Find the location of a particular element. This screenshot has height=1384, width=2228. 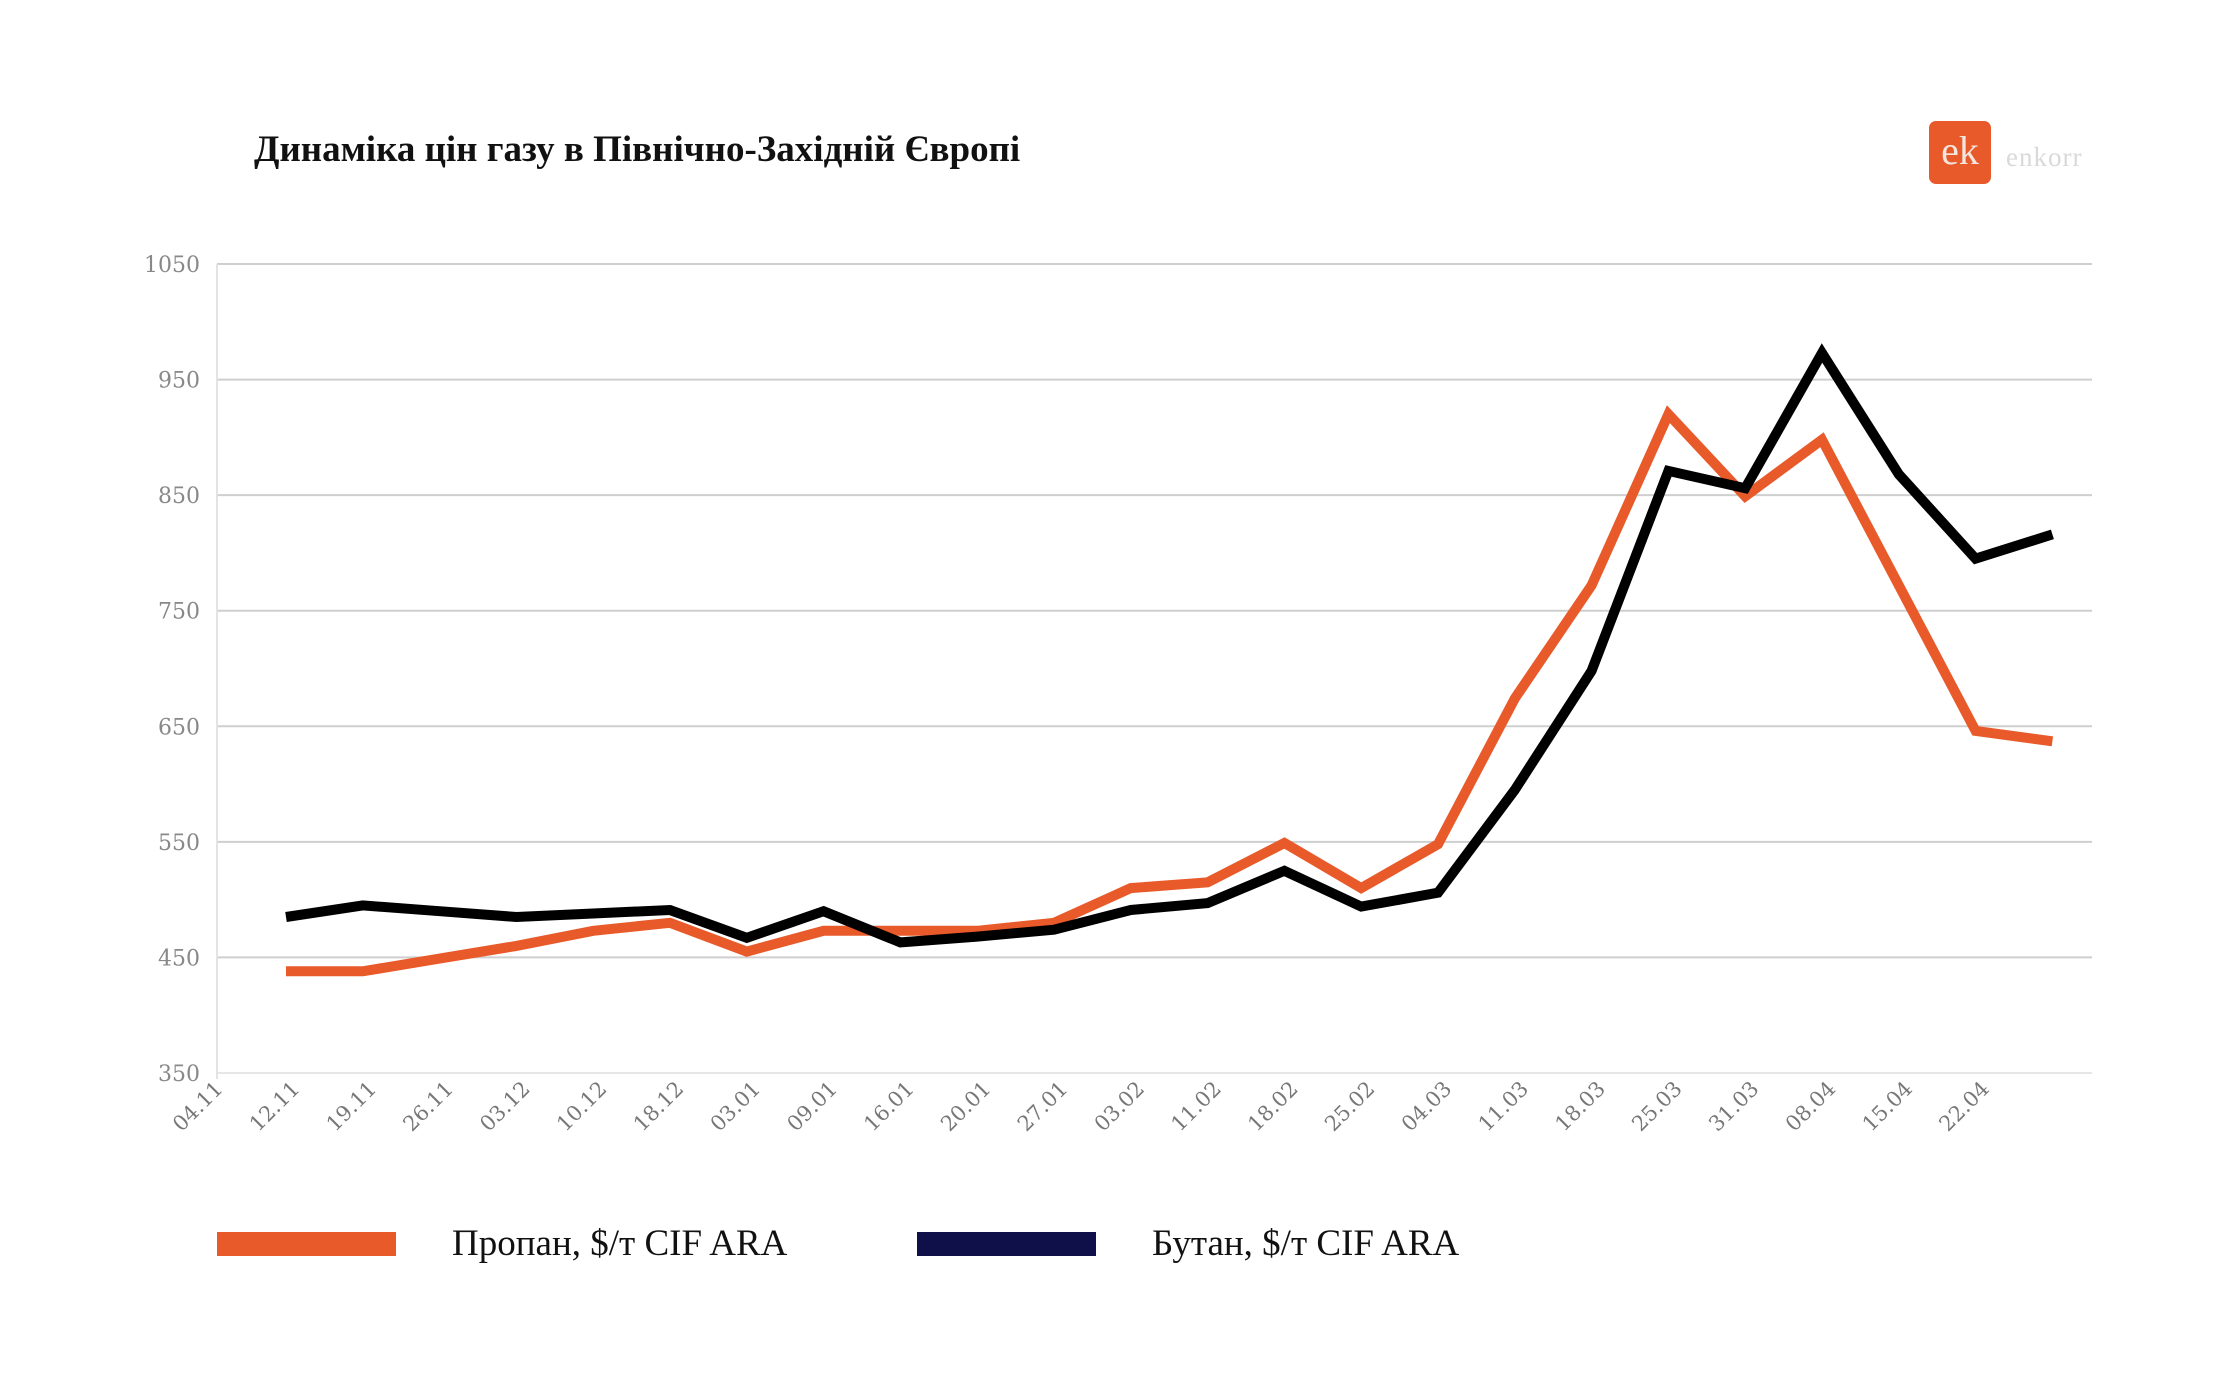

x-tick-label: 12.11 is located at coordinates (274, 1106).